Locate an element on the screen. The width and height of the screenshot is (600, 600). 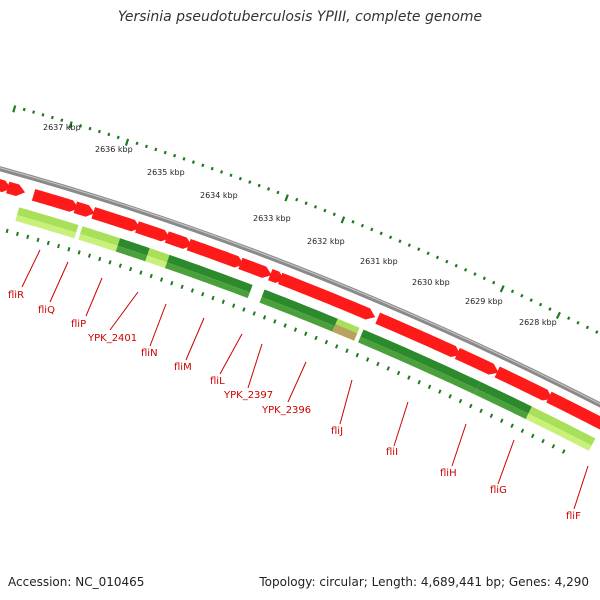
scale-label-2632: 2632 kbp is located at coordinates (326, 241).